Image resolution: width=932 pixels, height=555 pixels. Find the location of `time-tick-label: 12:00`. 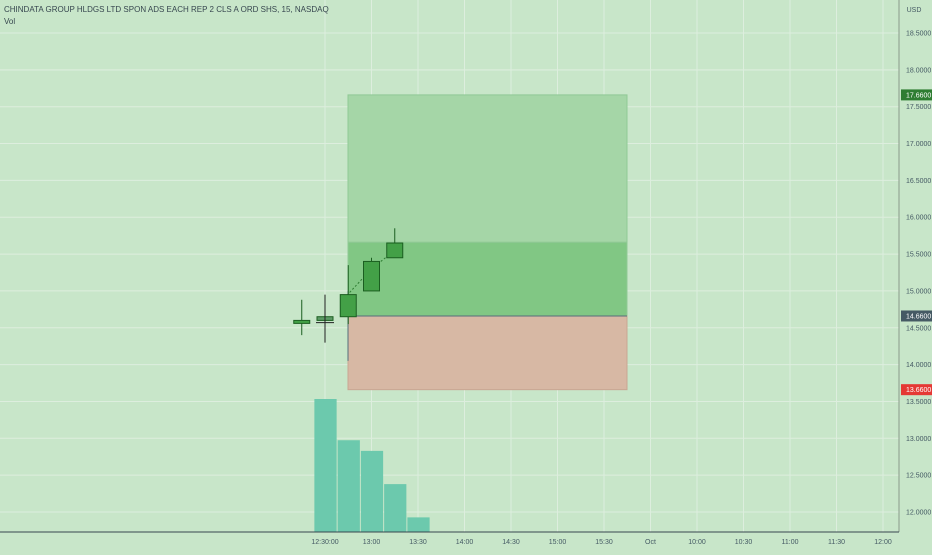

time-tick-label: 12:00 is located at coordinates (883, 542).